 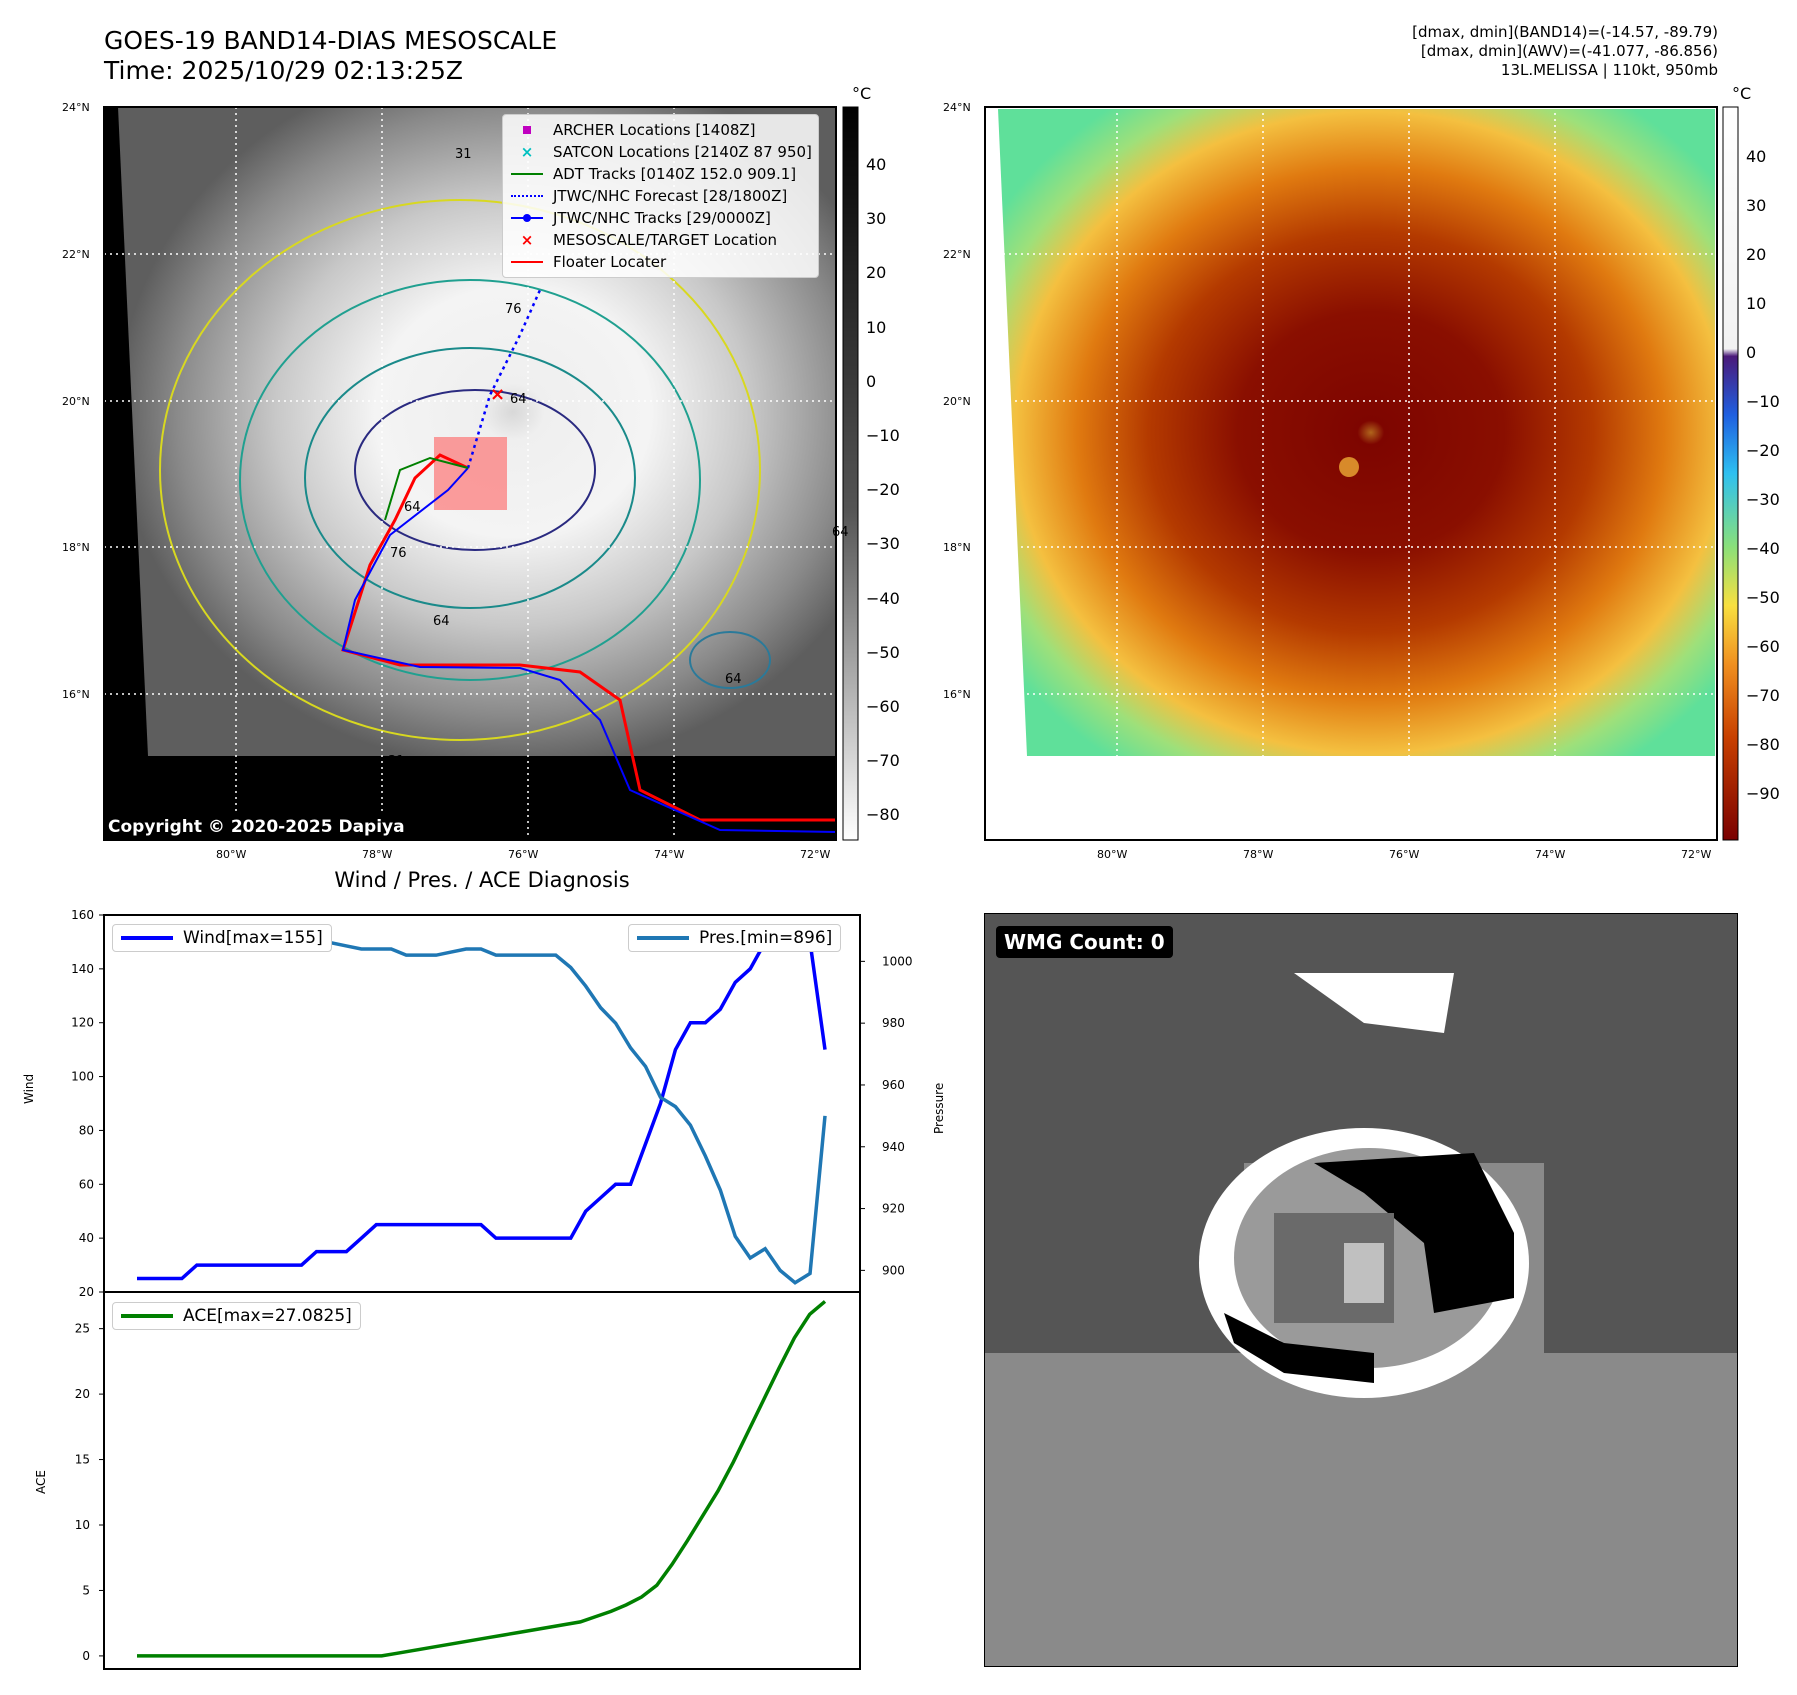 I want to click on awv-colorbar-tick-2: 20, so click(x=1756, y=254).